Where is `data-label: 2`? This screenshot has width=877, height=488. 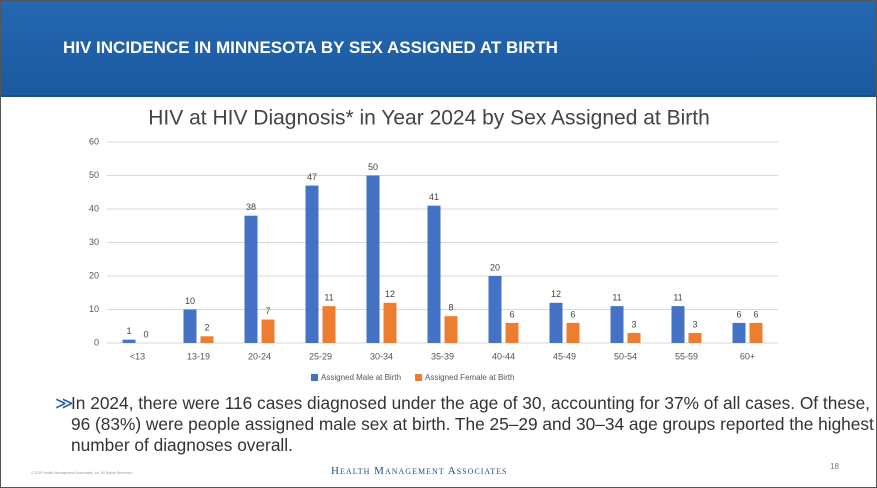
data-label: 2 is located at coordinates (206, 328).